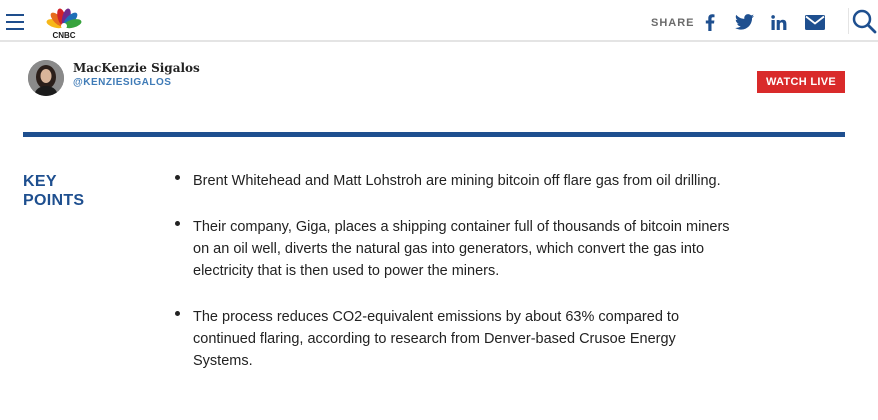 This screenshot has height=420, width=878. Describe the element at coordinates (710, 22) in the screenshot. I see `facebook-icon` at that location.